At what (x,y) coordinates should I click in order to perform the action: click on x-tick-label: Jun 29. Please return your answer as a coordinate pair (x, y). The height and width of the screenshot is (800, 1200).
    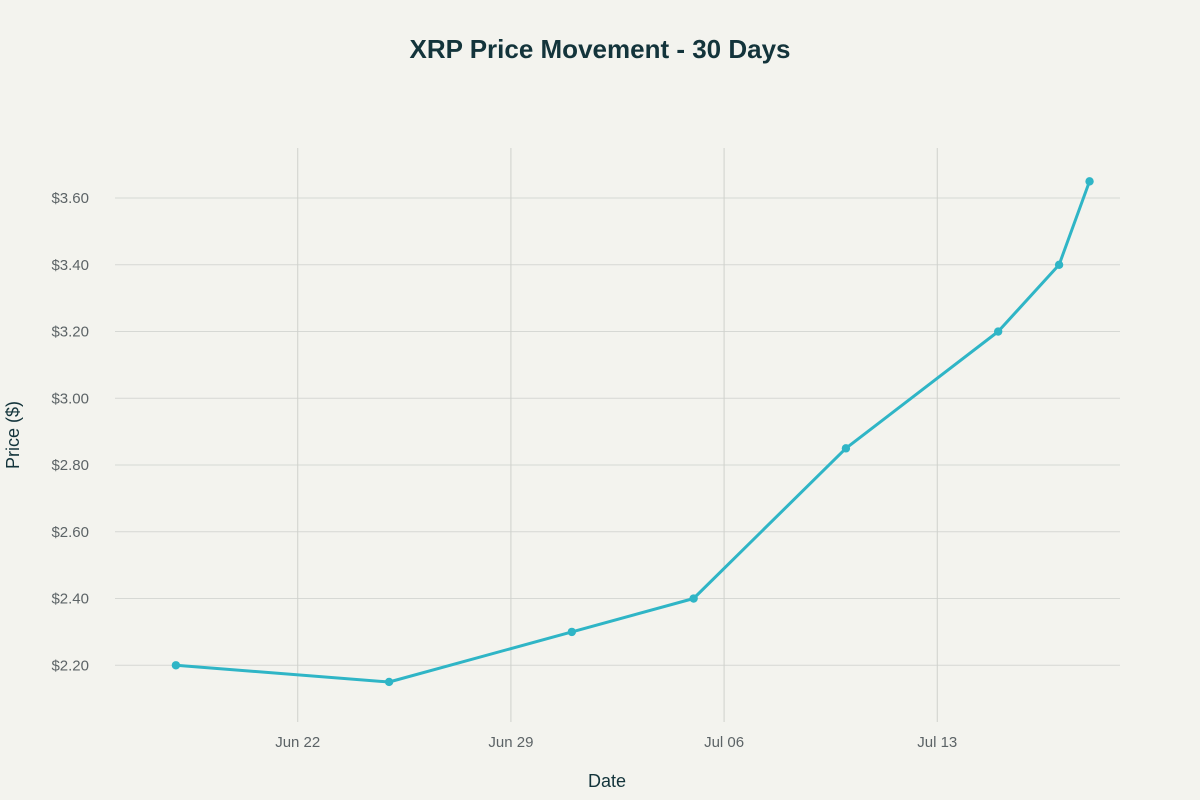
    Looking at the image, I should click on (510, 742).